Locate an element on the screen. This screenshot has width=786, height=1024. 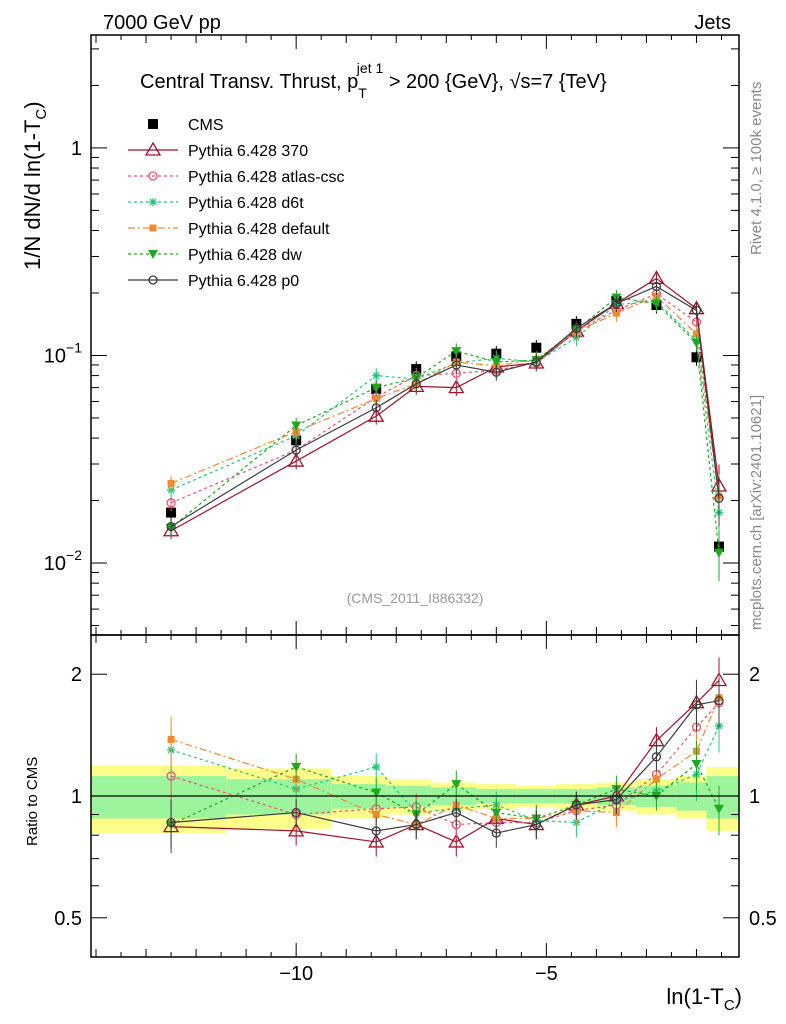
x-axis-label-sub: C is located at coordinates (729, 1005).